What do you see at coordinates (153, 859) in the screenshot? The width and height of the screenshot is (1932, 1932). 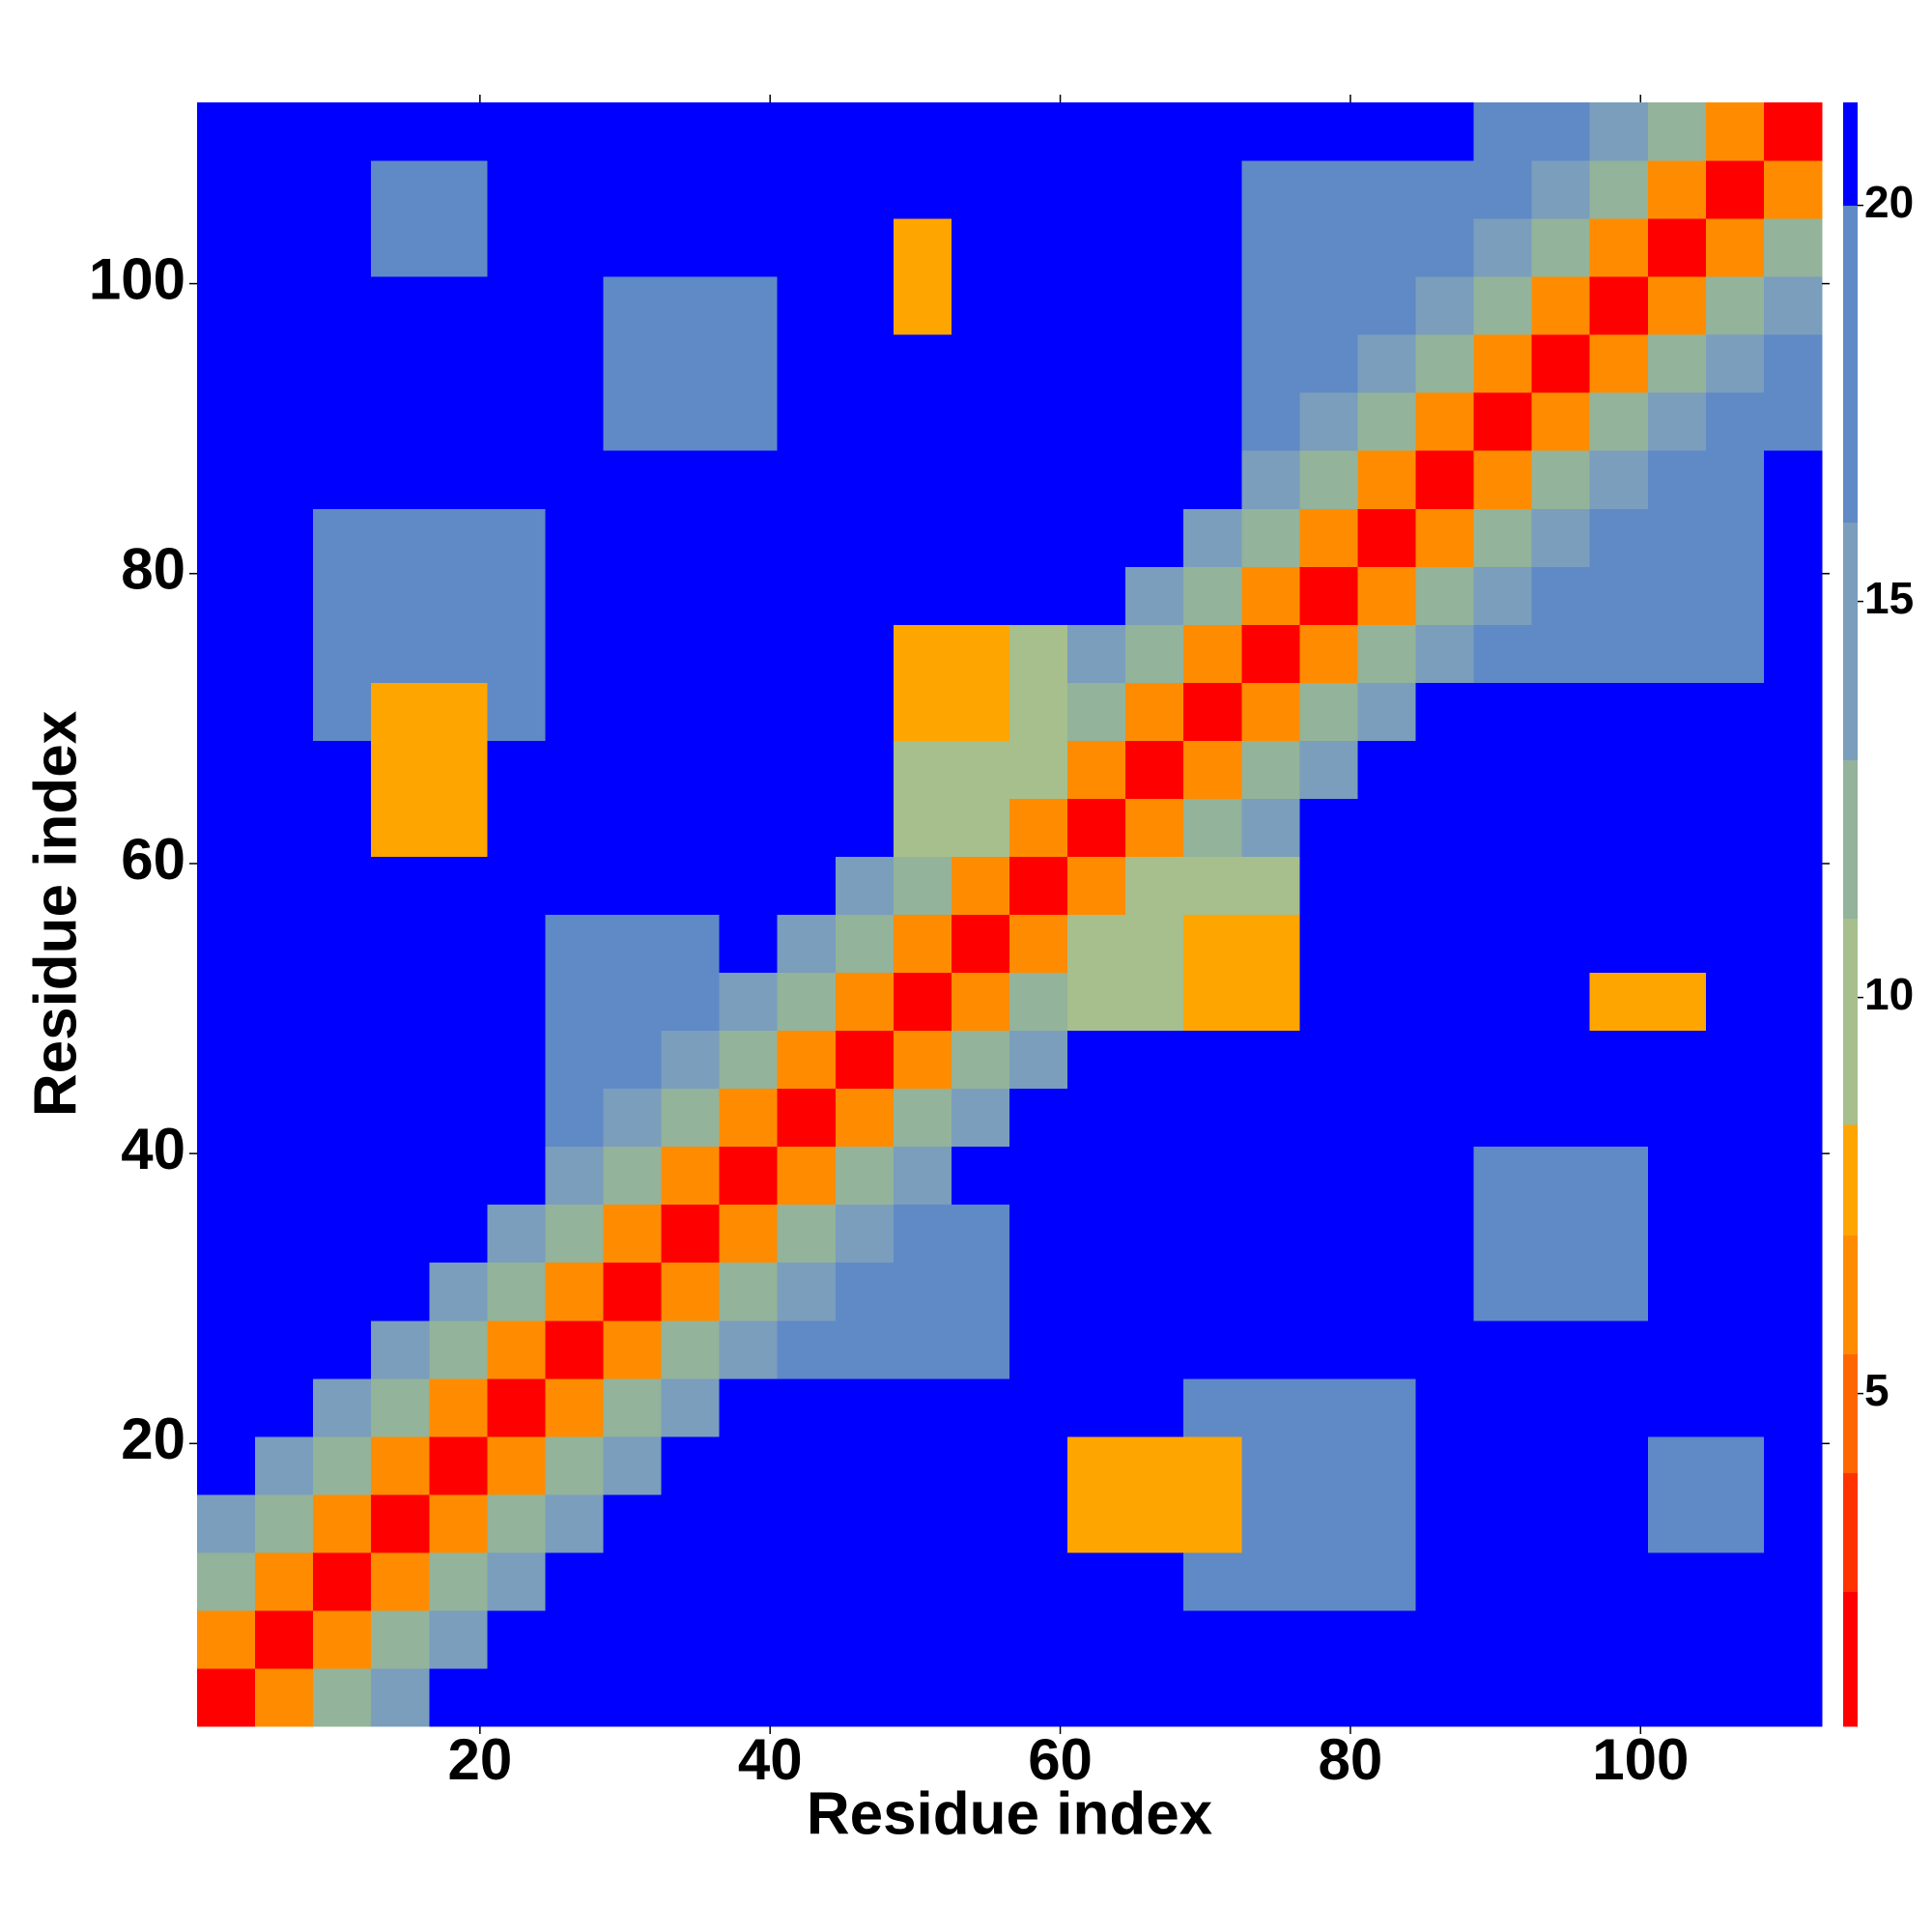 I see `y-tick-label: 60` at bounding box center [153, 859].